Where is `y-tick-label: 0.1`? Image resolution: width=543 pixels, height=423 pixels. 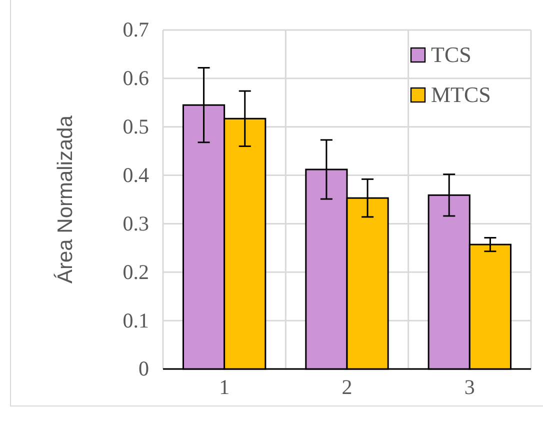 y-tick-label: 0.1 is located at coordinates (135, 320).